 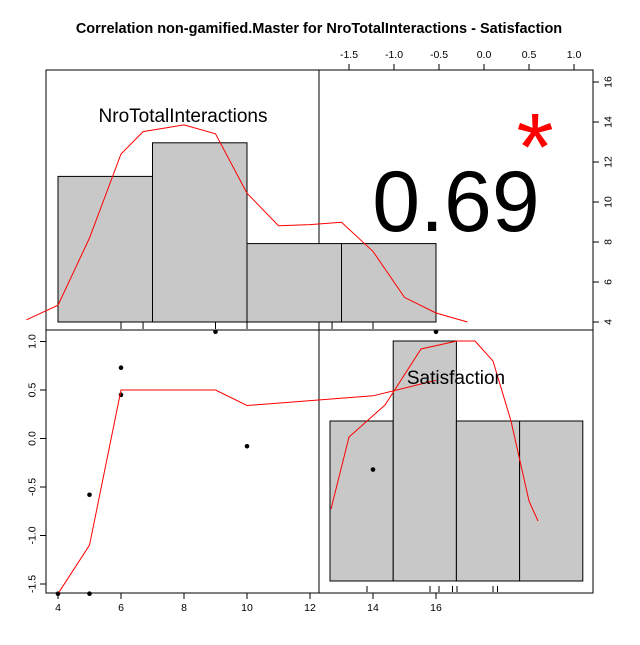 I want to click on bottom-axis-label-14: 14, so click(x=373, y=608).